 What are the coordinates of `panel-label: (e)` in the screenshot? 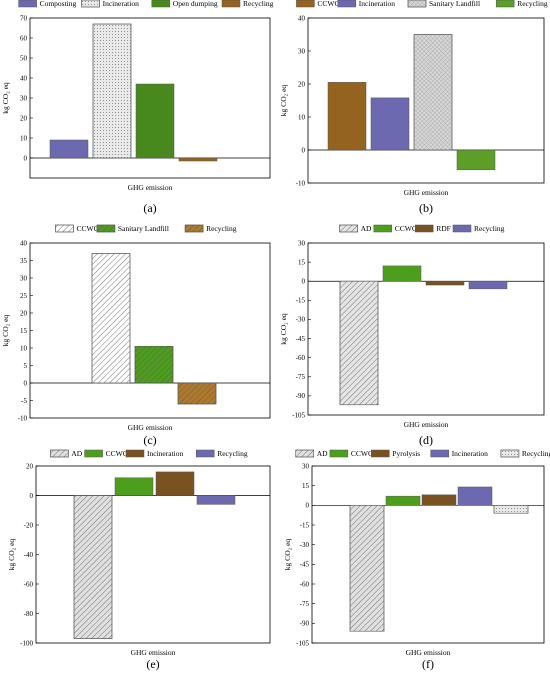 It's located at (152, 664).